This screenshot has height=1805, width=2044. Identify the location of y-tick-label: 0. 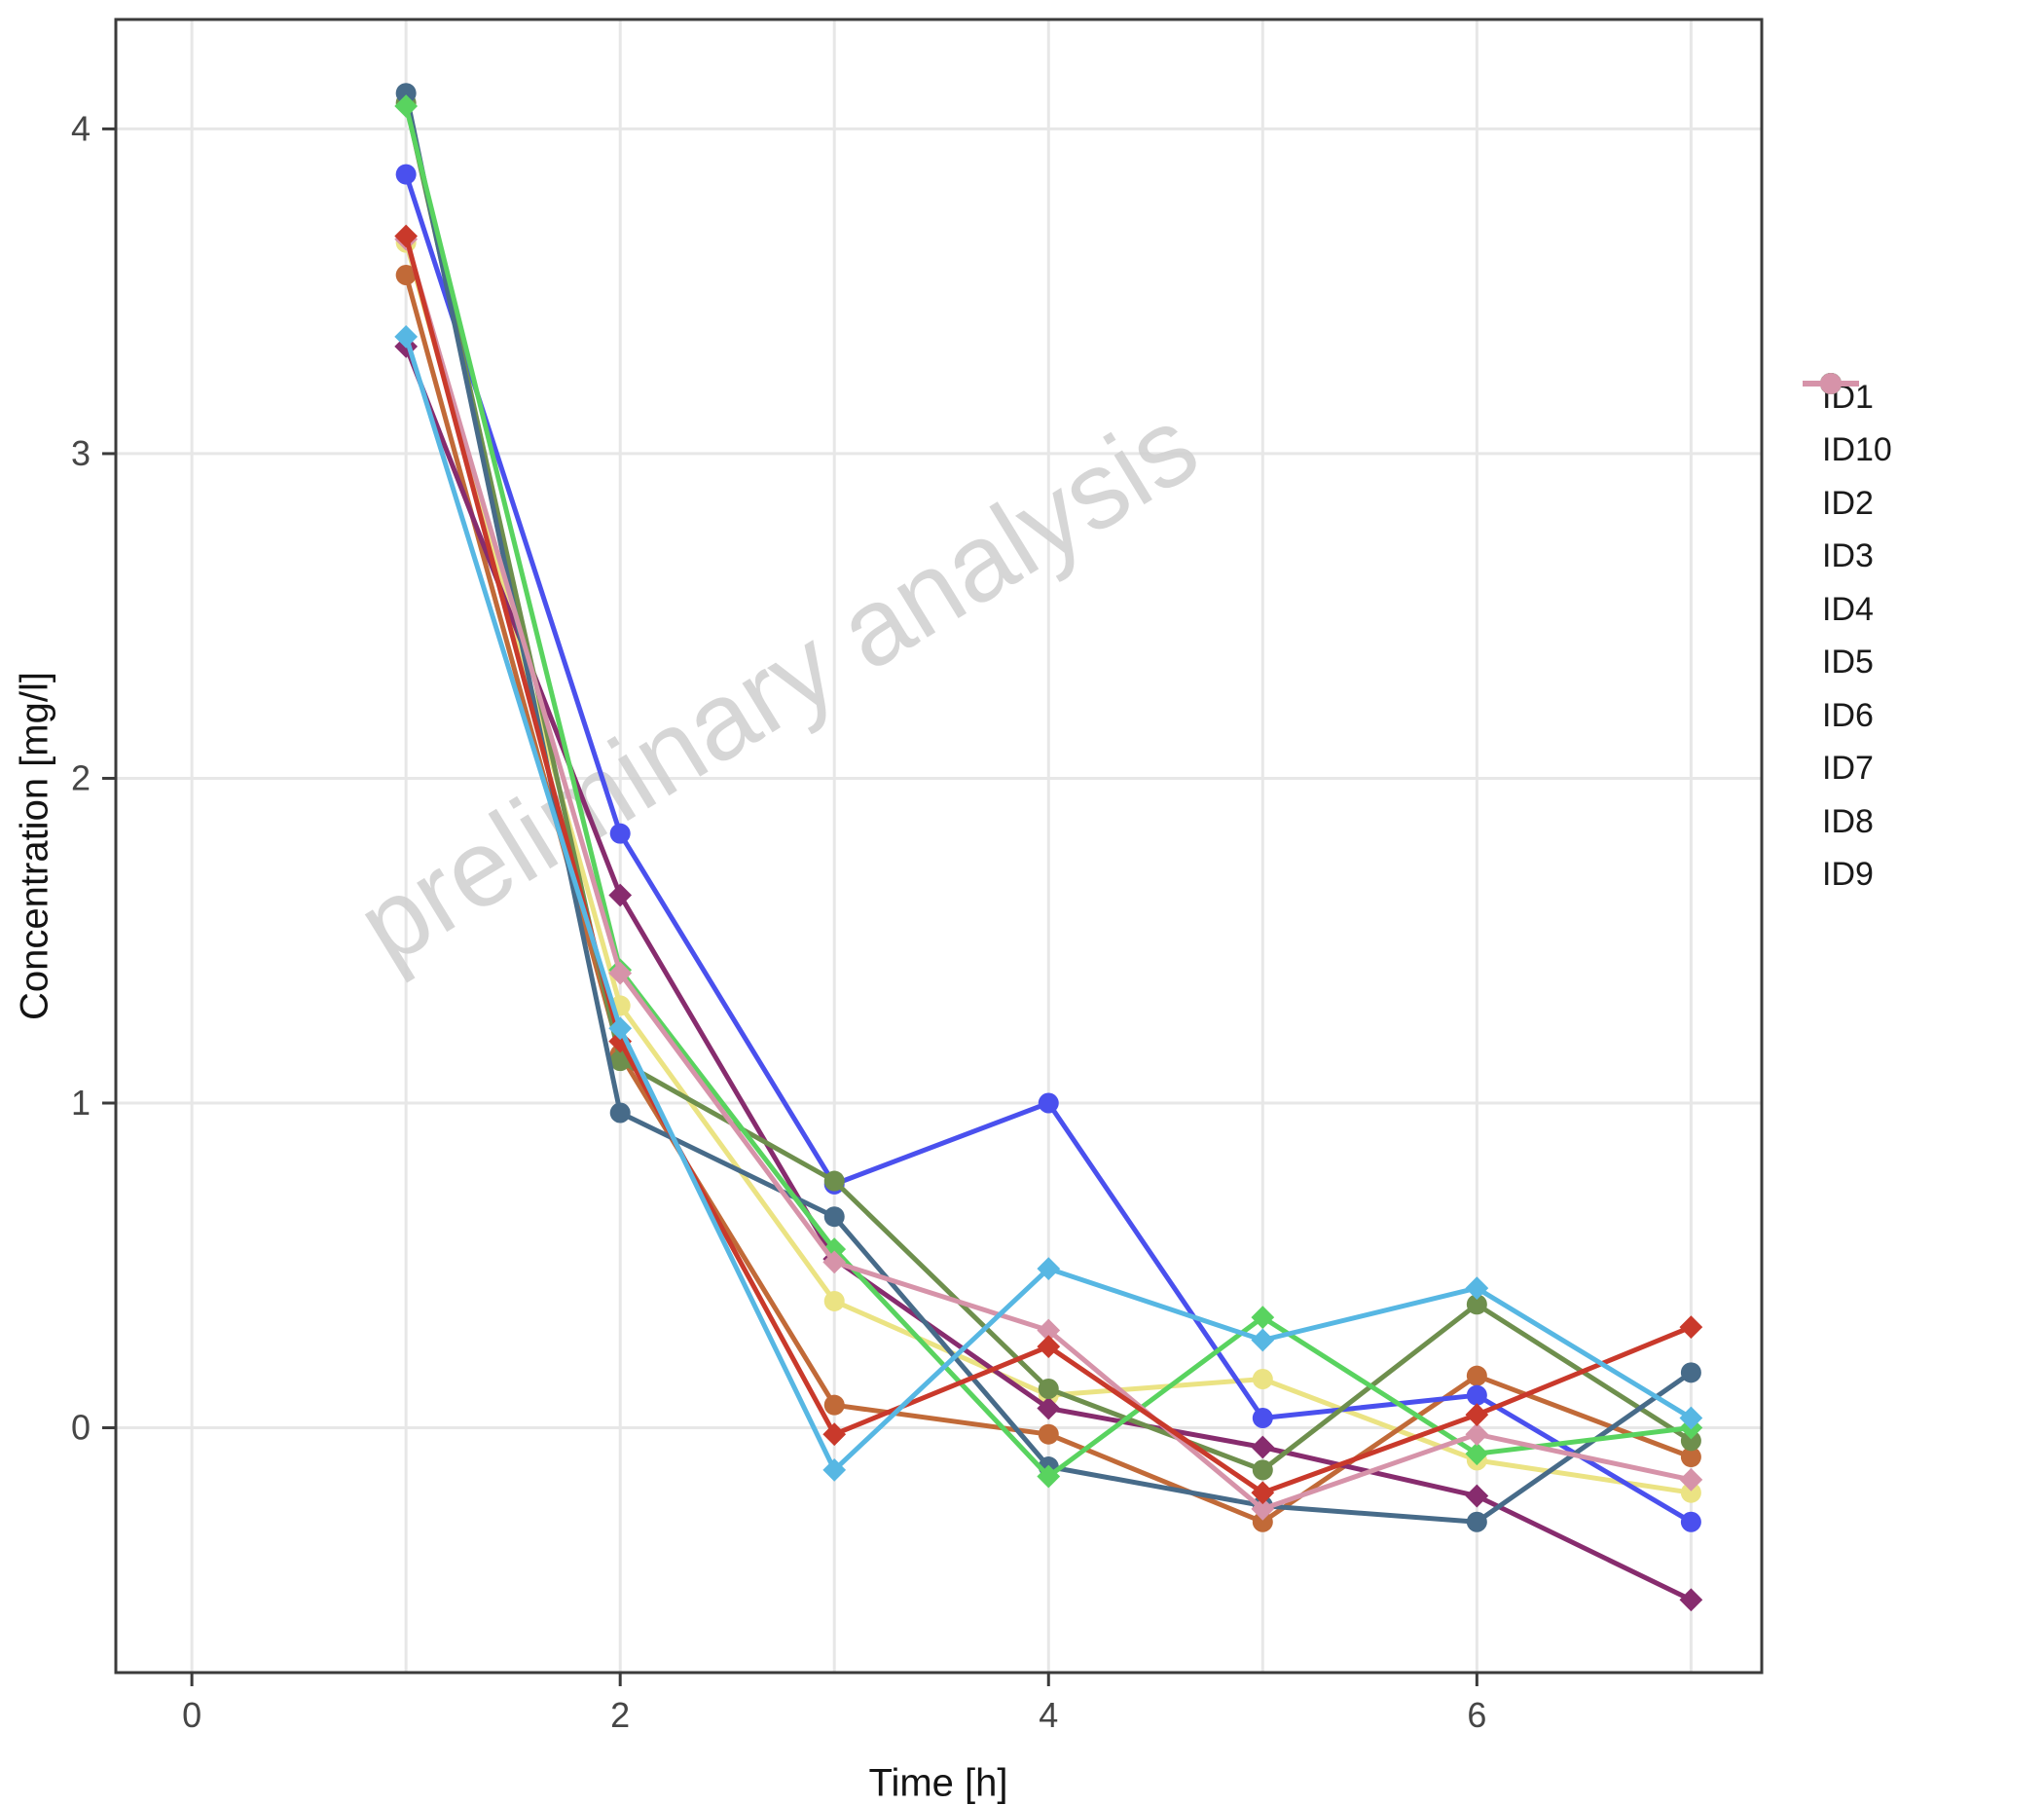
(81, 1428).